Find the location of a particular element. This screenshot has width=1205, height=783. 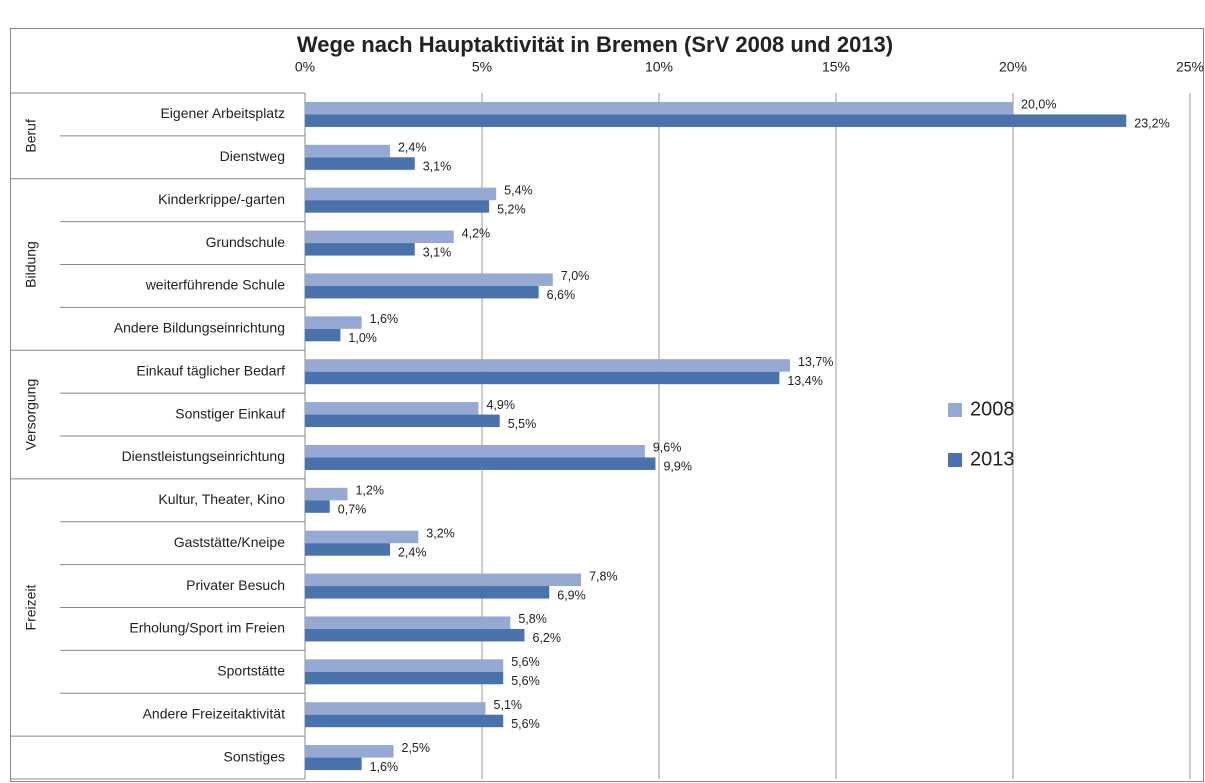

y-tick-label: Kultur, Theater, Kino is located at coordinates (221, 499).